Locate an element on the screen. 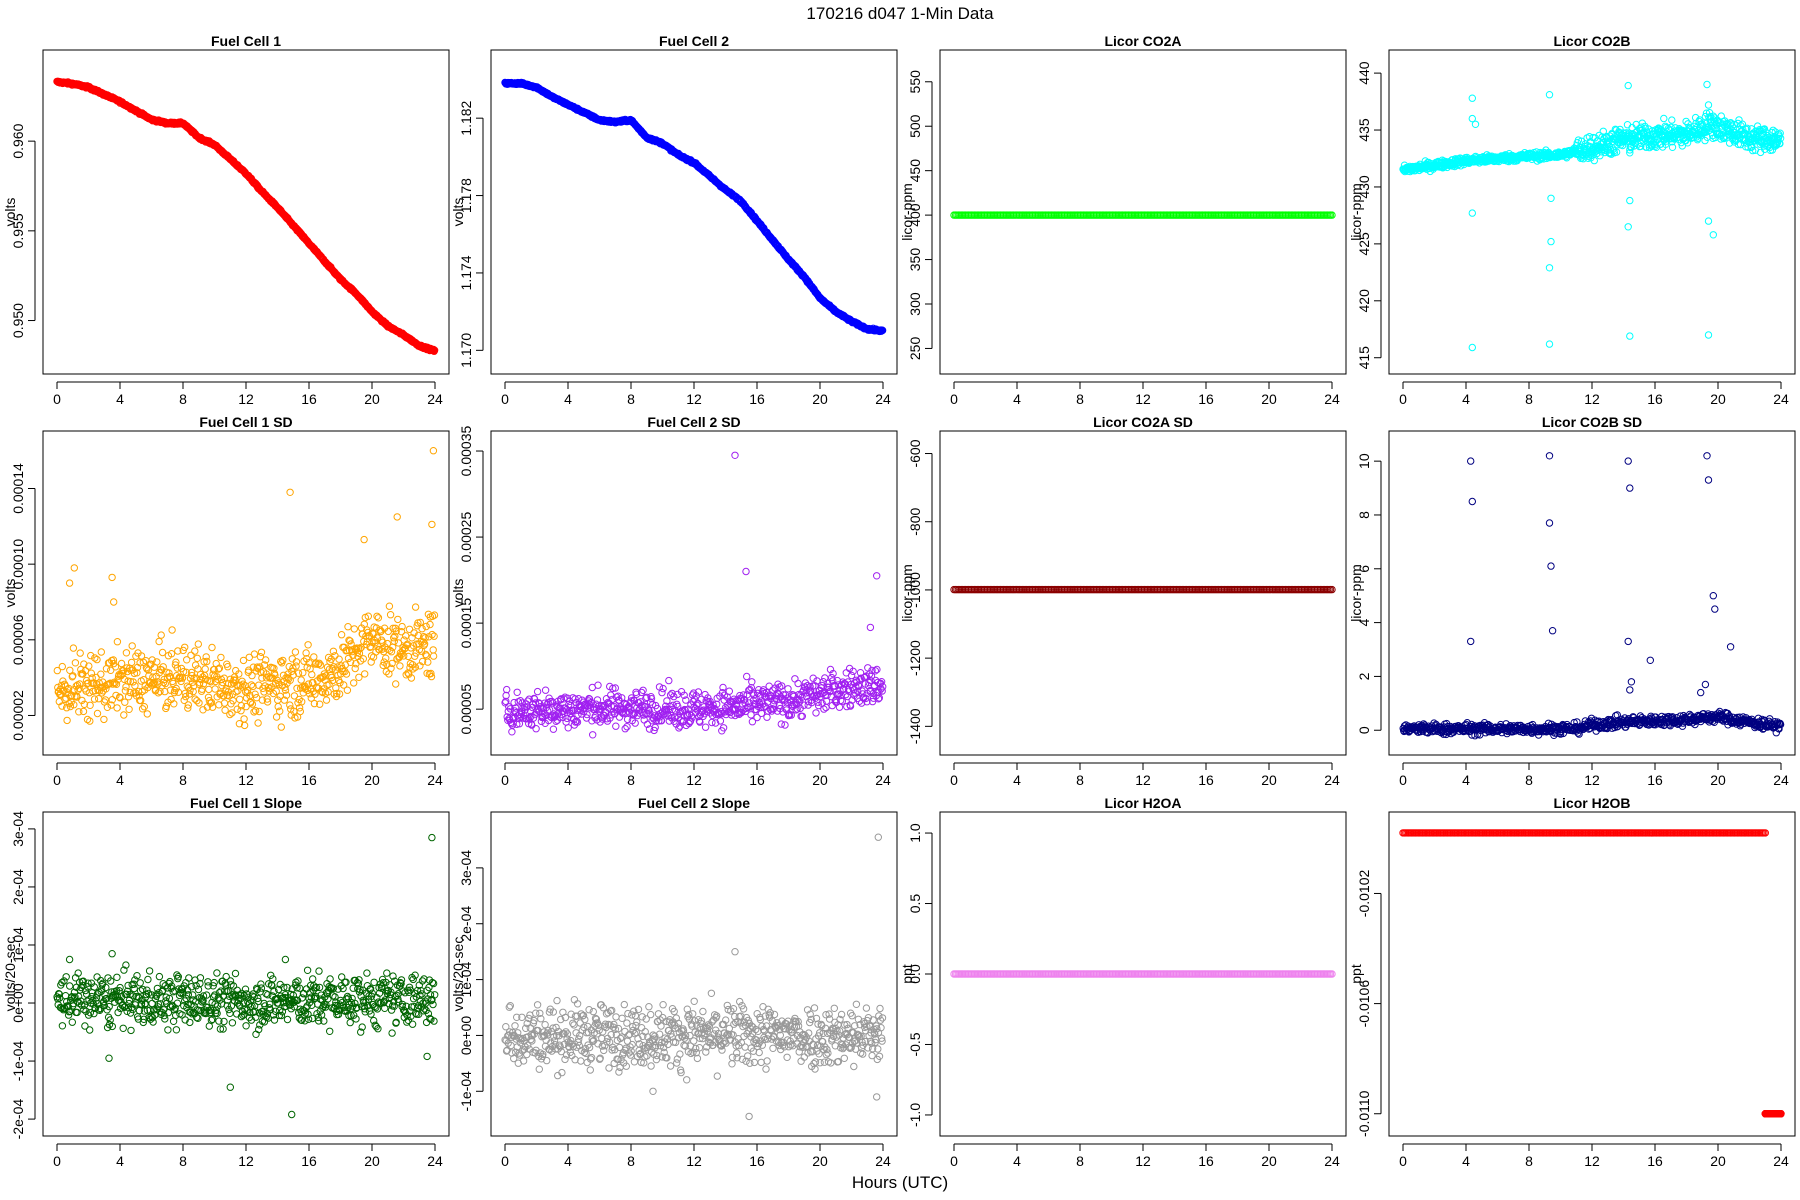  y-tick-label: 500 is located at coordinates (915, 126).